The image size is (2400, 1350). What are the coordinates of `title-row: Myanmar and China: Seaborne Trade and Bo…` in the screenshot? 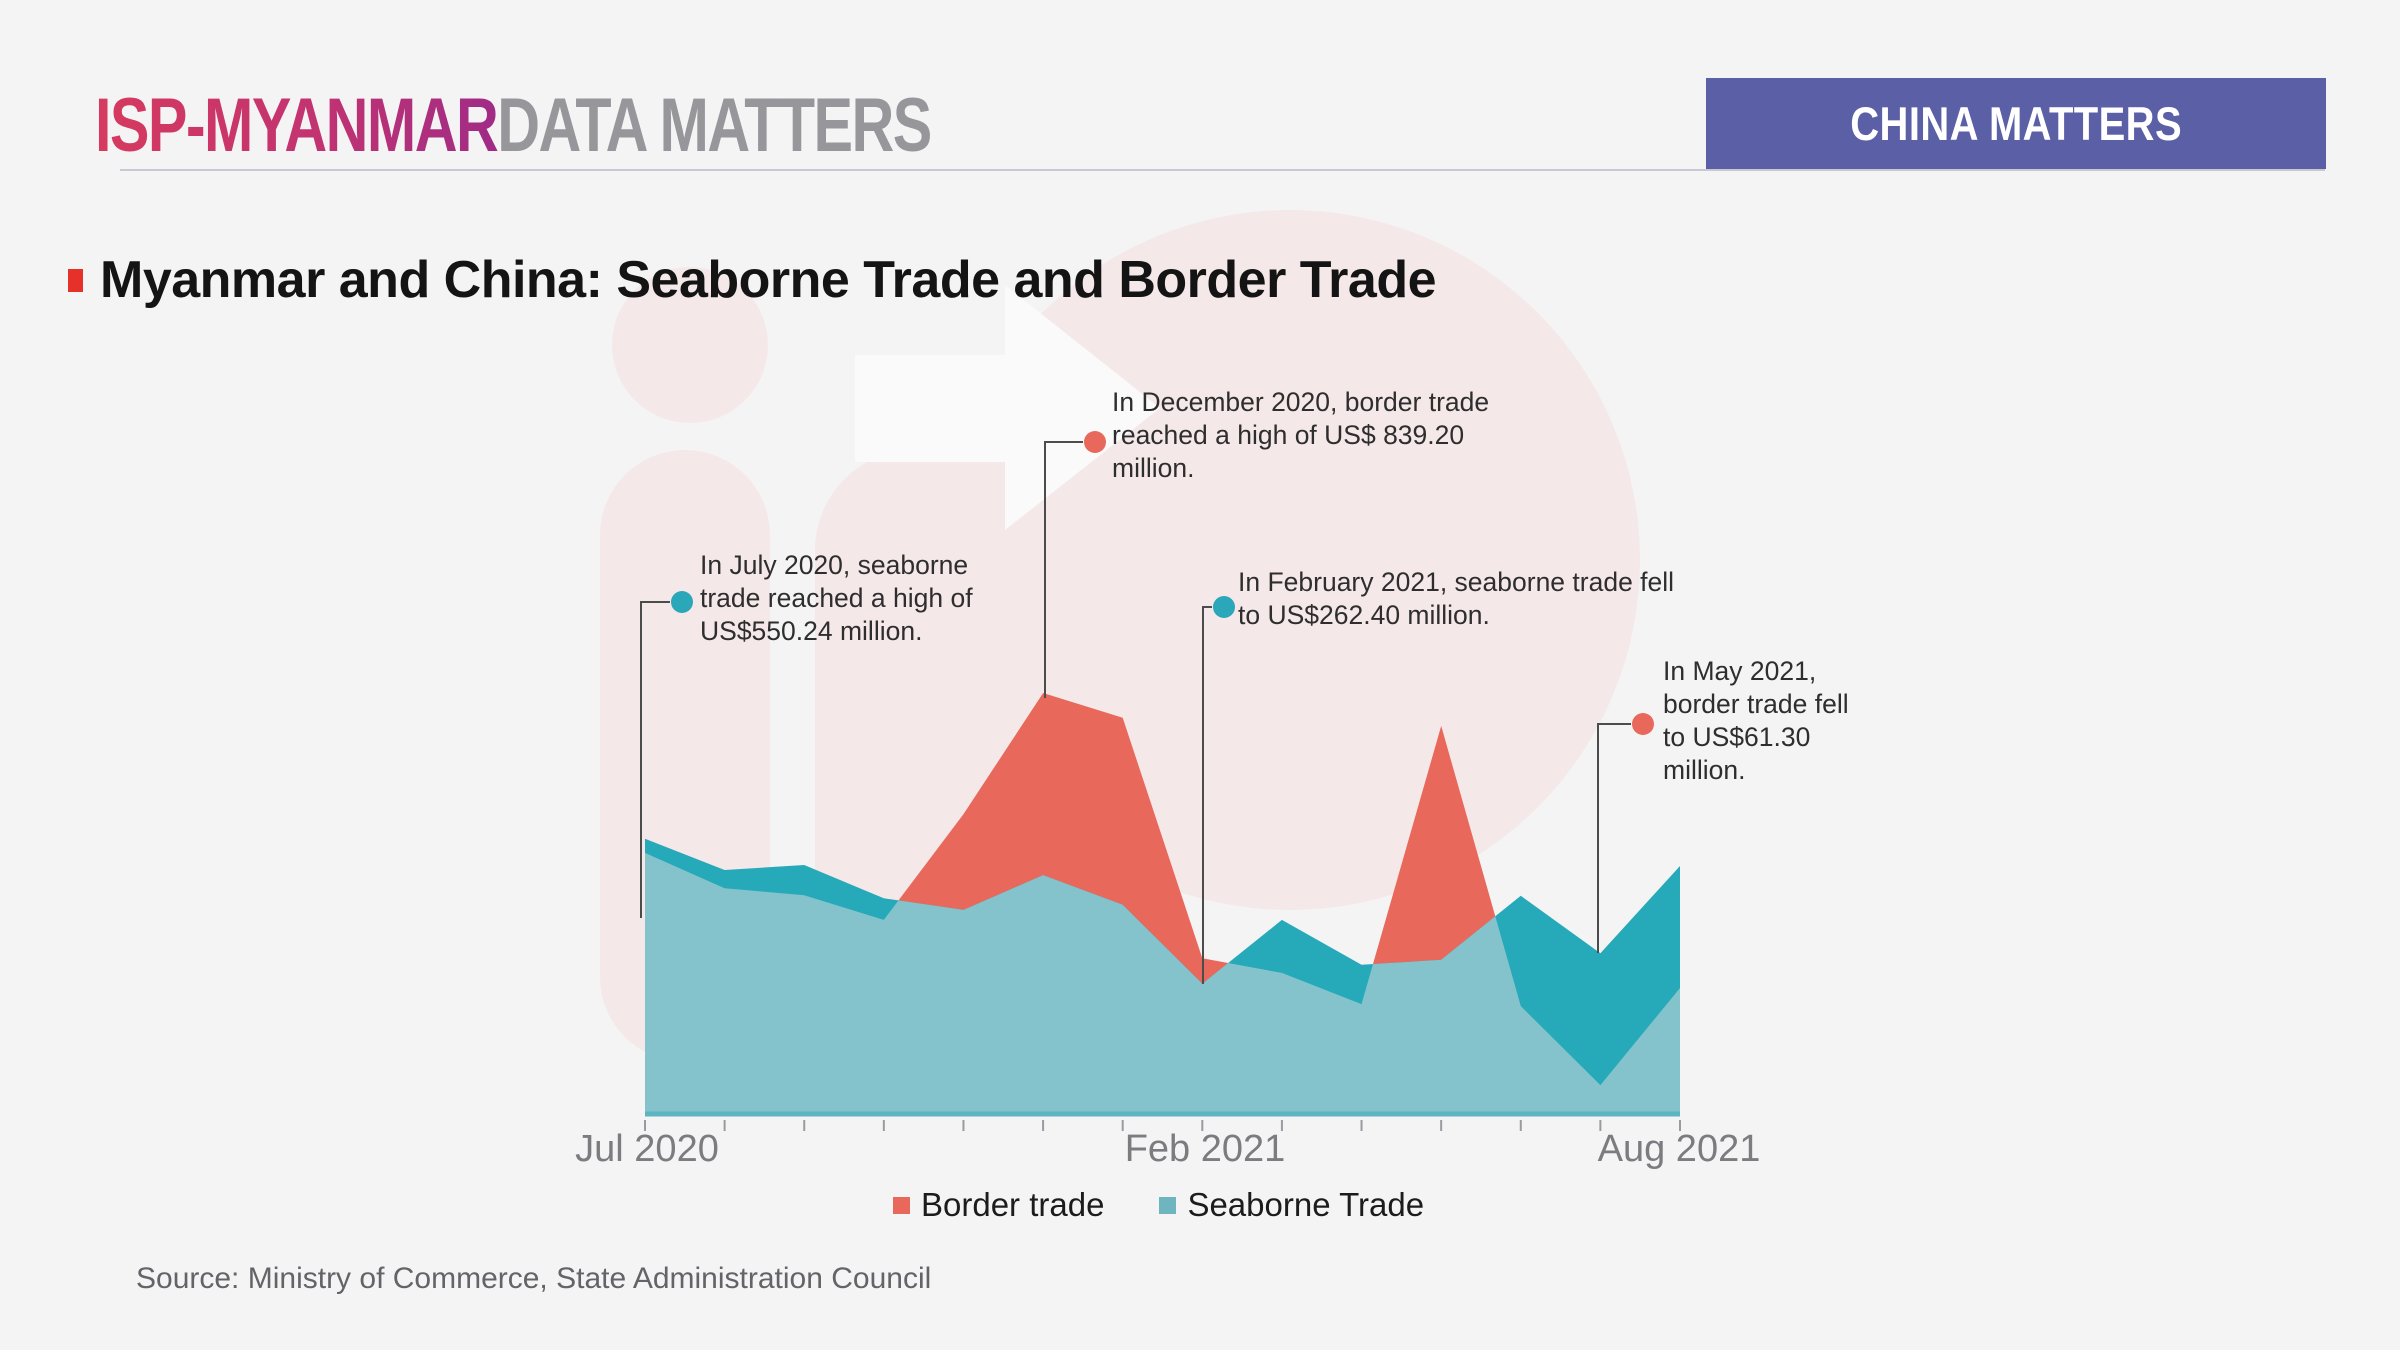 It's located at (752, 280).